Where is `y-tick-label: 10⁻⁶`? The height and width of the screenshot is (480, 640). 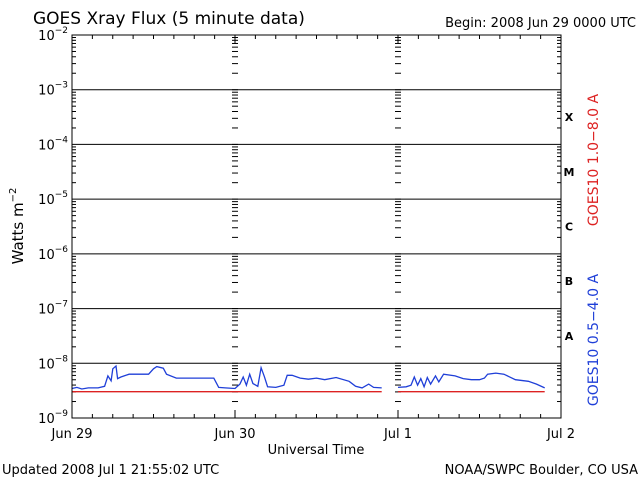
y-tick-label: 10⁻⁶ is located at coordinates (53, 254).